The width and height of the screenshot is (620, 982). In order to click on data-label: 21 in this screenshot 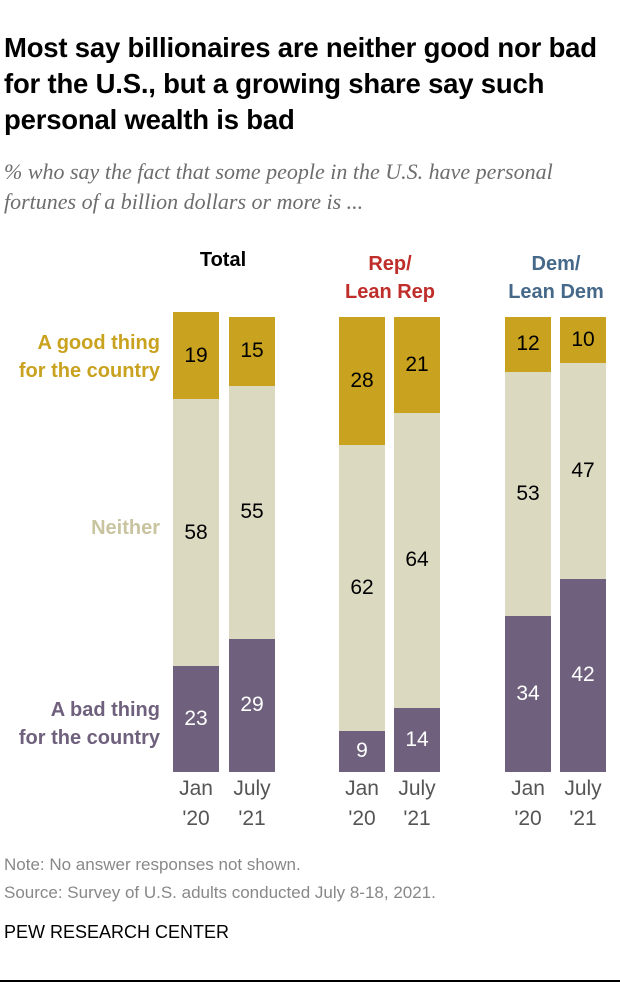, I will do `click(417, 364)`.